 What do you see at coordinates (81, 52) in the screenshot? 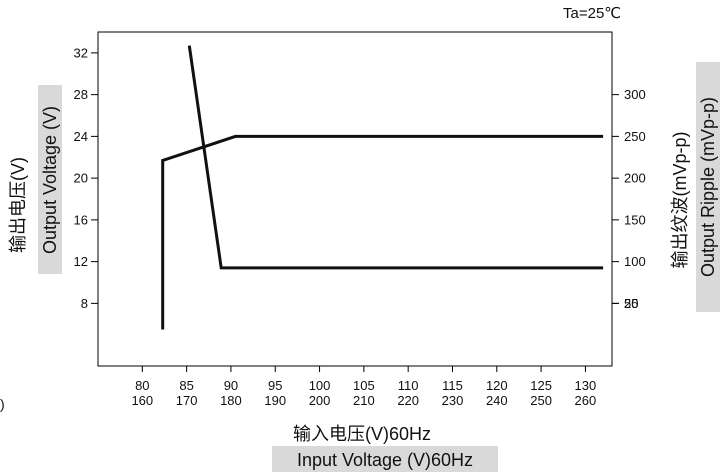
I see `left-tick-label: 32` at bounding box center [81, 52].